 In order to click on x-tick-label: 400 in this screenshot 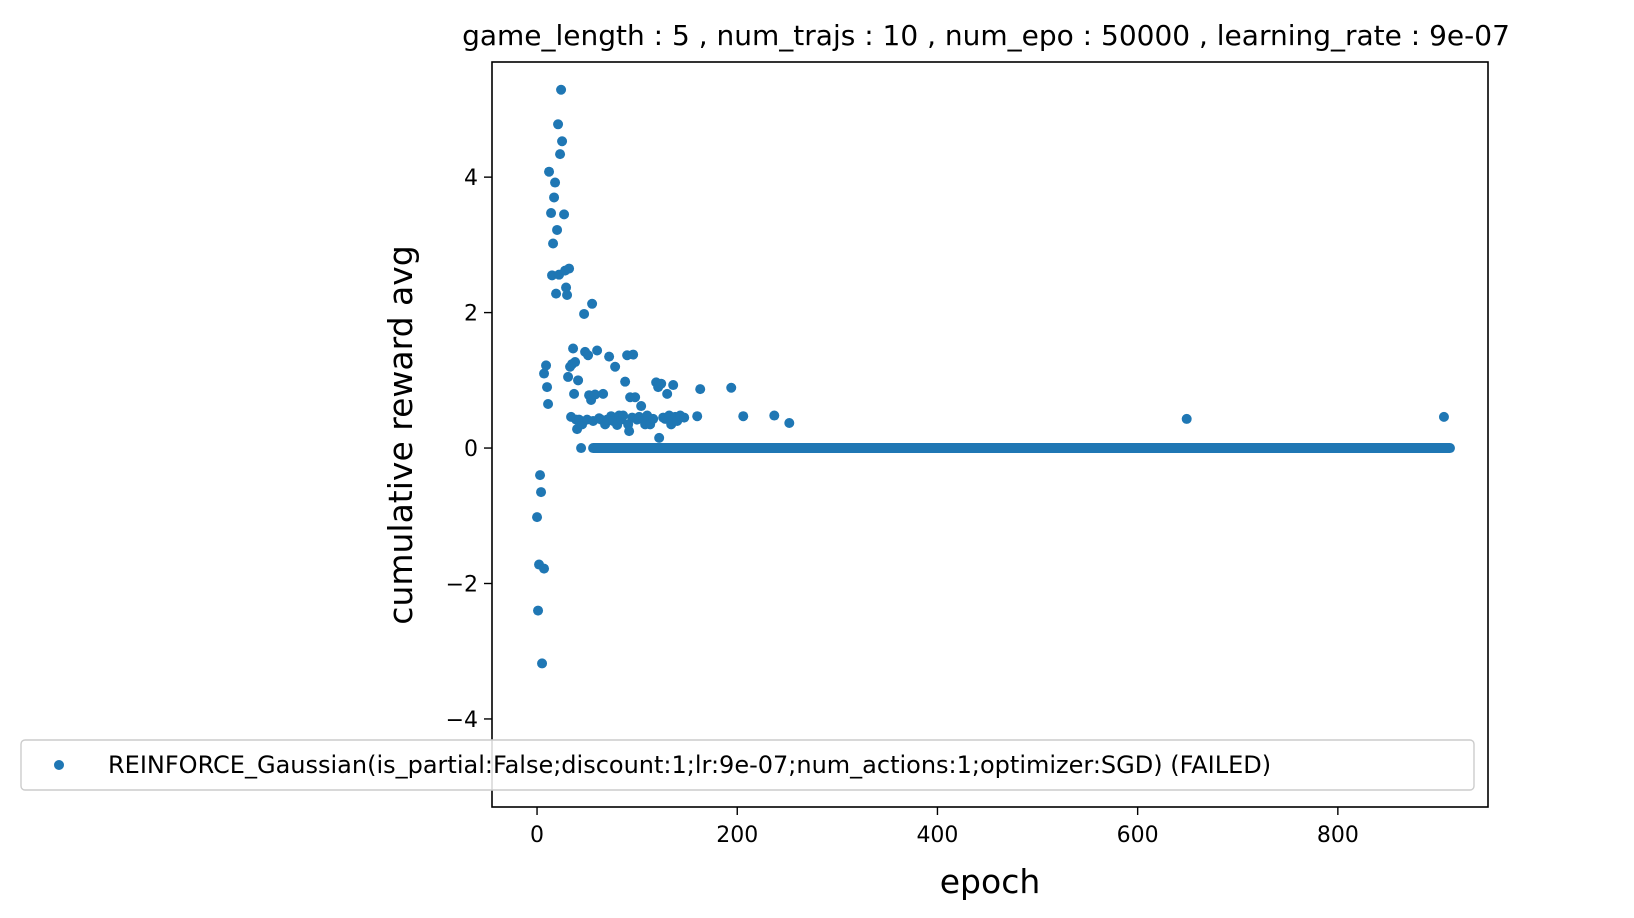, I will do `click(937, 835)`.